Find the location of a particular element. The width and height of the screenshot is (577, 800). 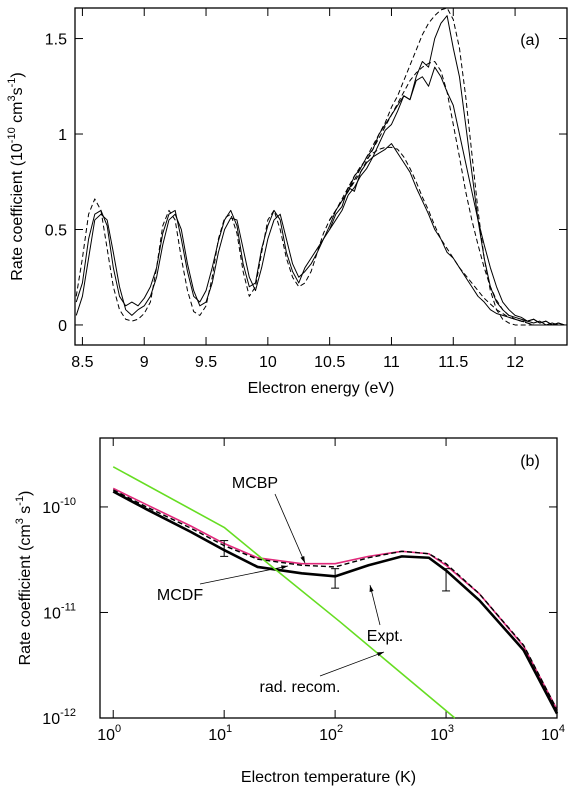

tick-label-text: 1.5 is located at coordinates (56, 40).